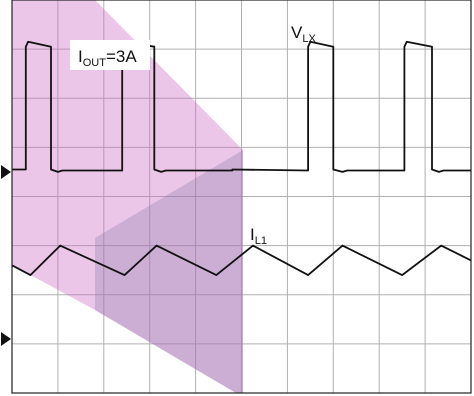 This screenshot has height=396, width=474. Describe the element at coordinates (95, 63) in the screenshot. I see `iout-label-sub: OUT` at that location.